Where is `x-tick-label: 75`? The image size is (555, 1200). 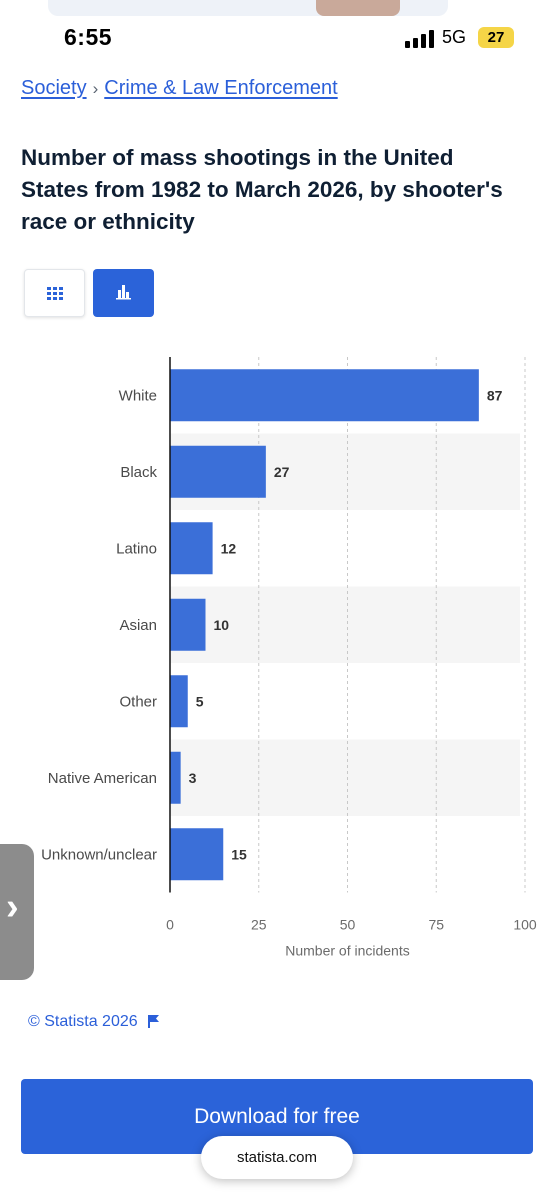 x-tick-label: 75 is located at coordinates (436, 925).